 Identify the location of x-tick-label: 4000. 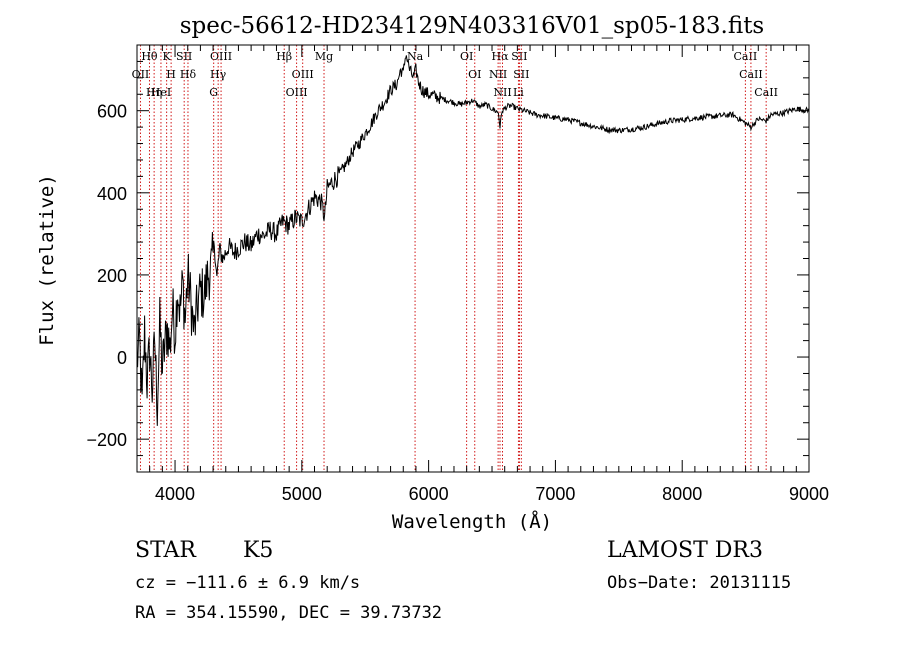
(175, 494).